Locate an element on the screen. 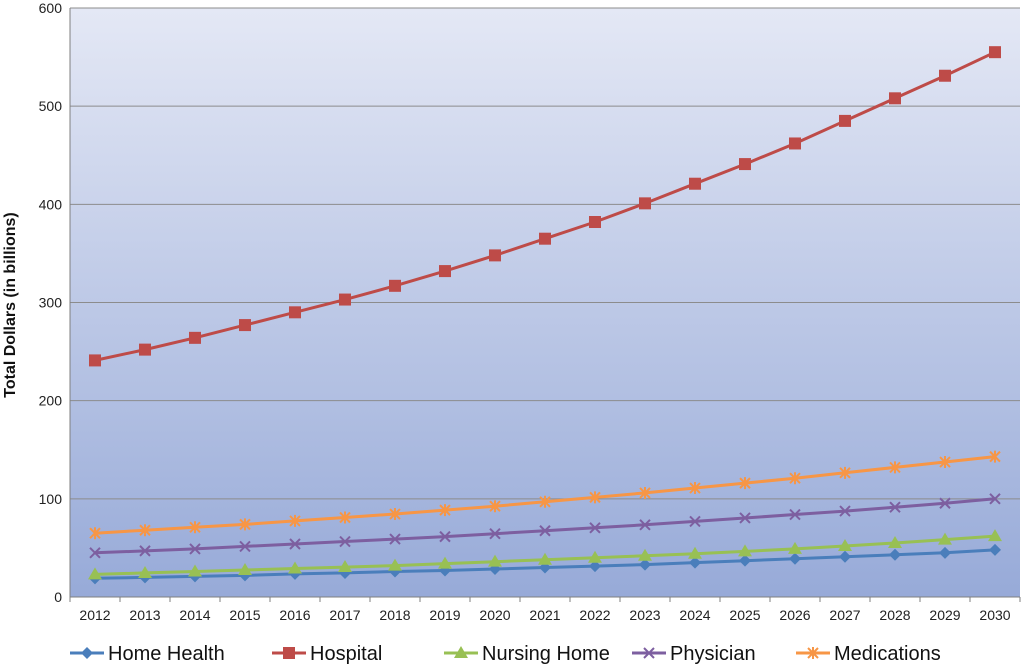 The width and height of the screenshot is (1024, 671). y-tick-label: 500 is located at coordinates (51, 106).